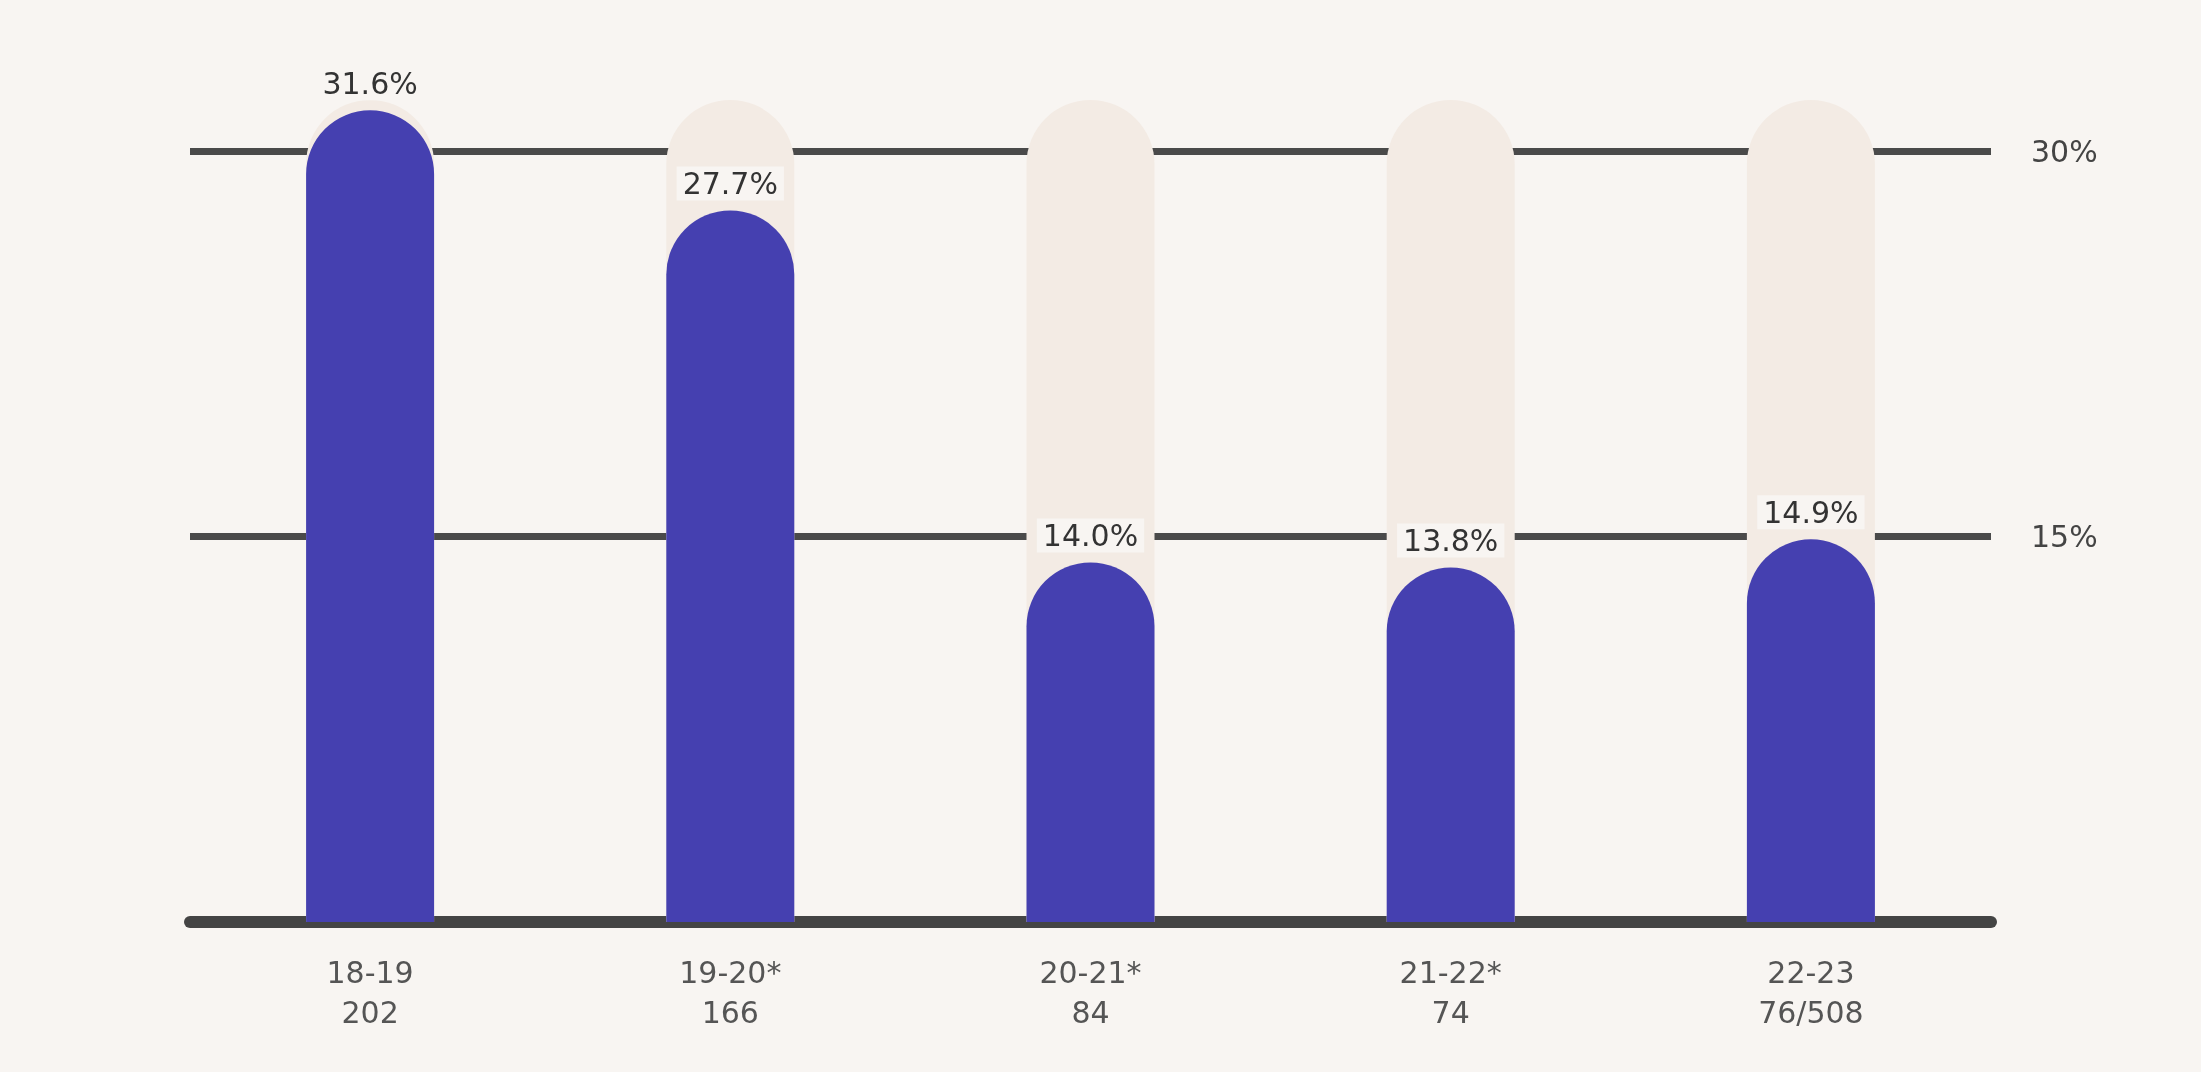 Image resolution: width=2201 pixels, height=1072 pixels. Describe the element at coordinates (2064, 151) in the screenshot. I see `ref-line-label: 30%` at that location.